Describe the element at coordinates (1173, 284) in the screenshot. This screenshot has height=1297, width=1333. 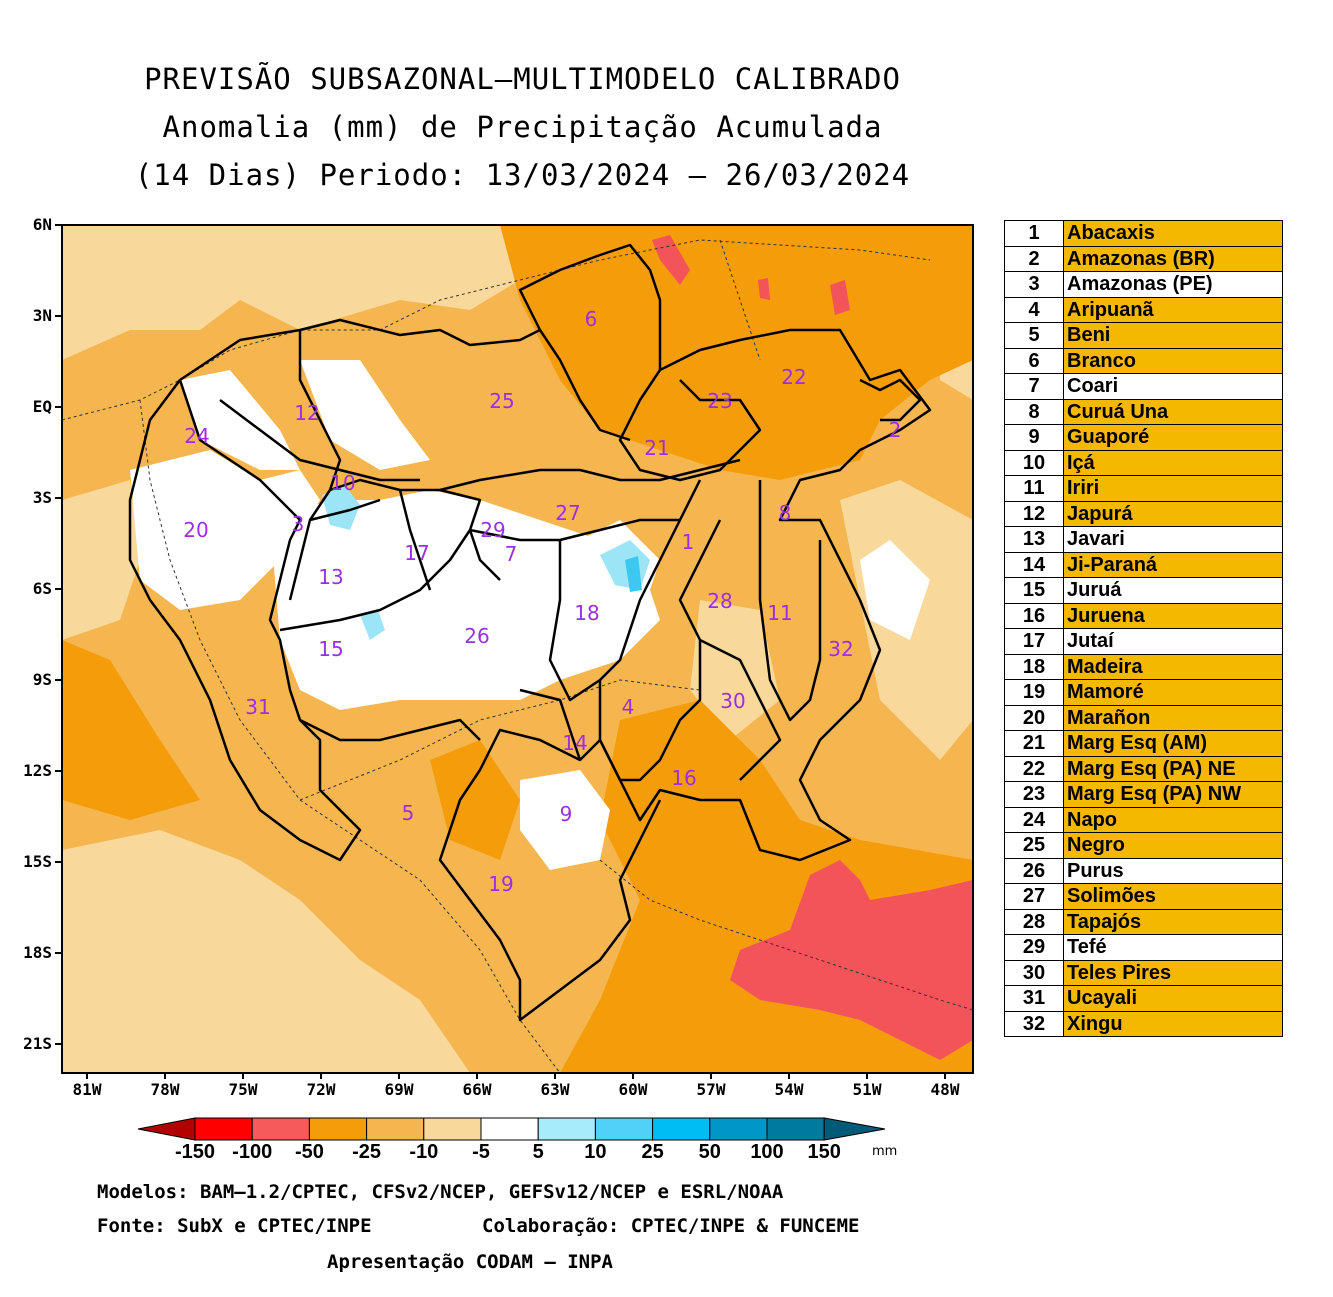
I see `legend-basin-name: Amazonas (PE)` at that location.